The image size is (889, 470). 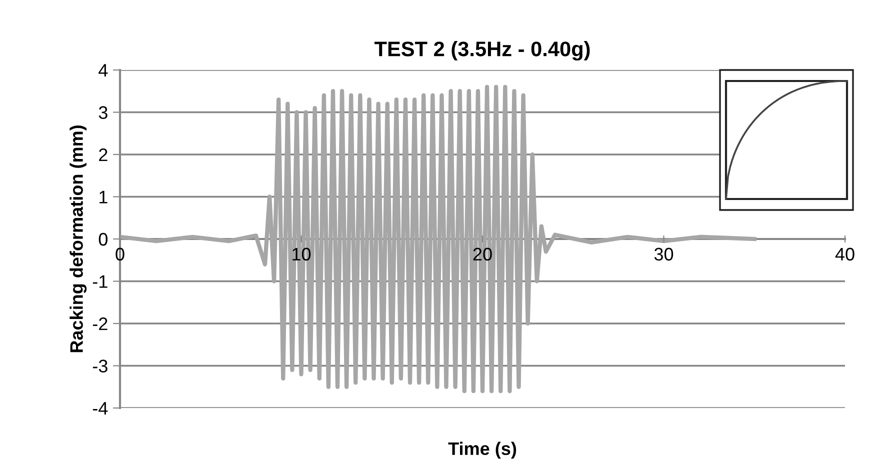 I want to click on y-tick-label: 2, so click(x=103, y=155).